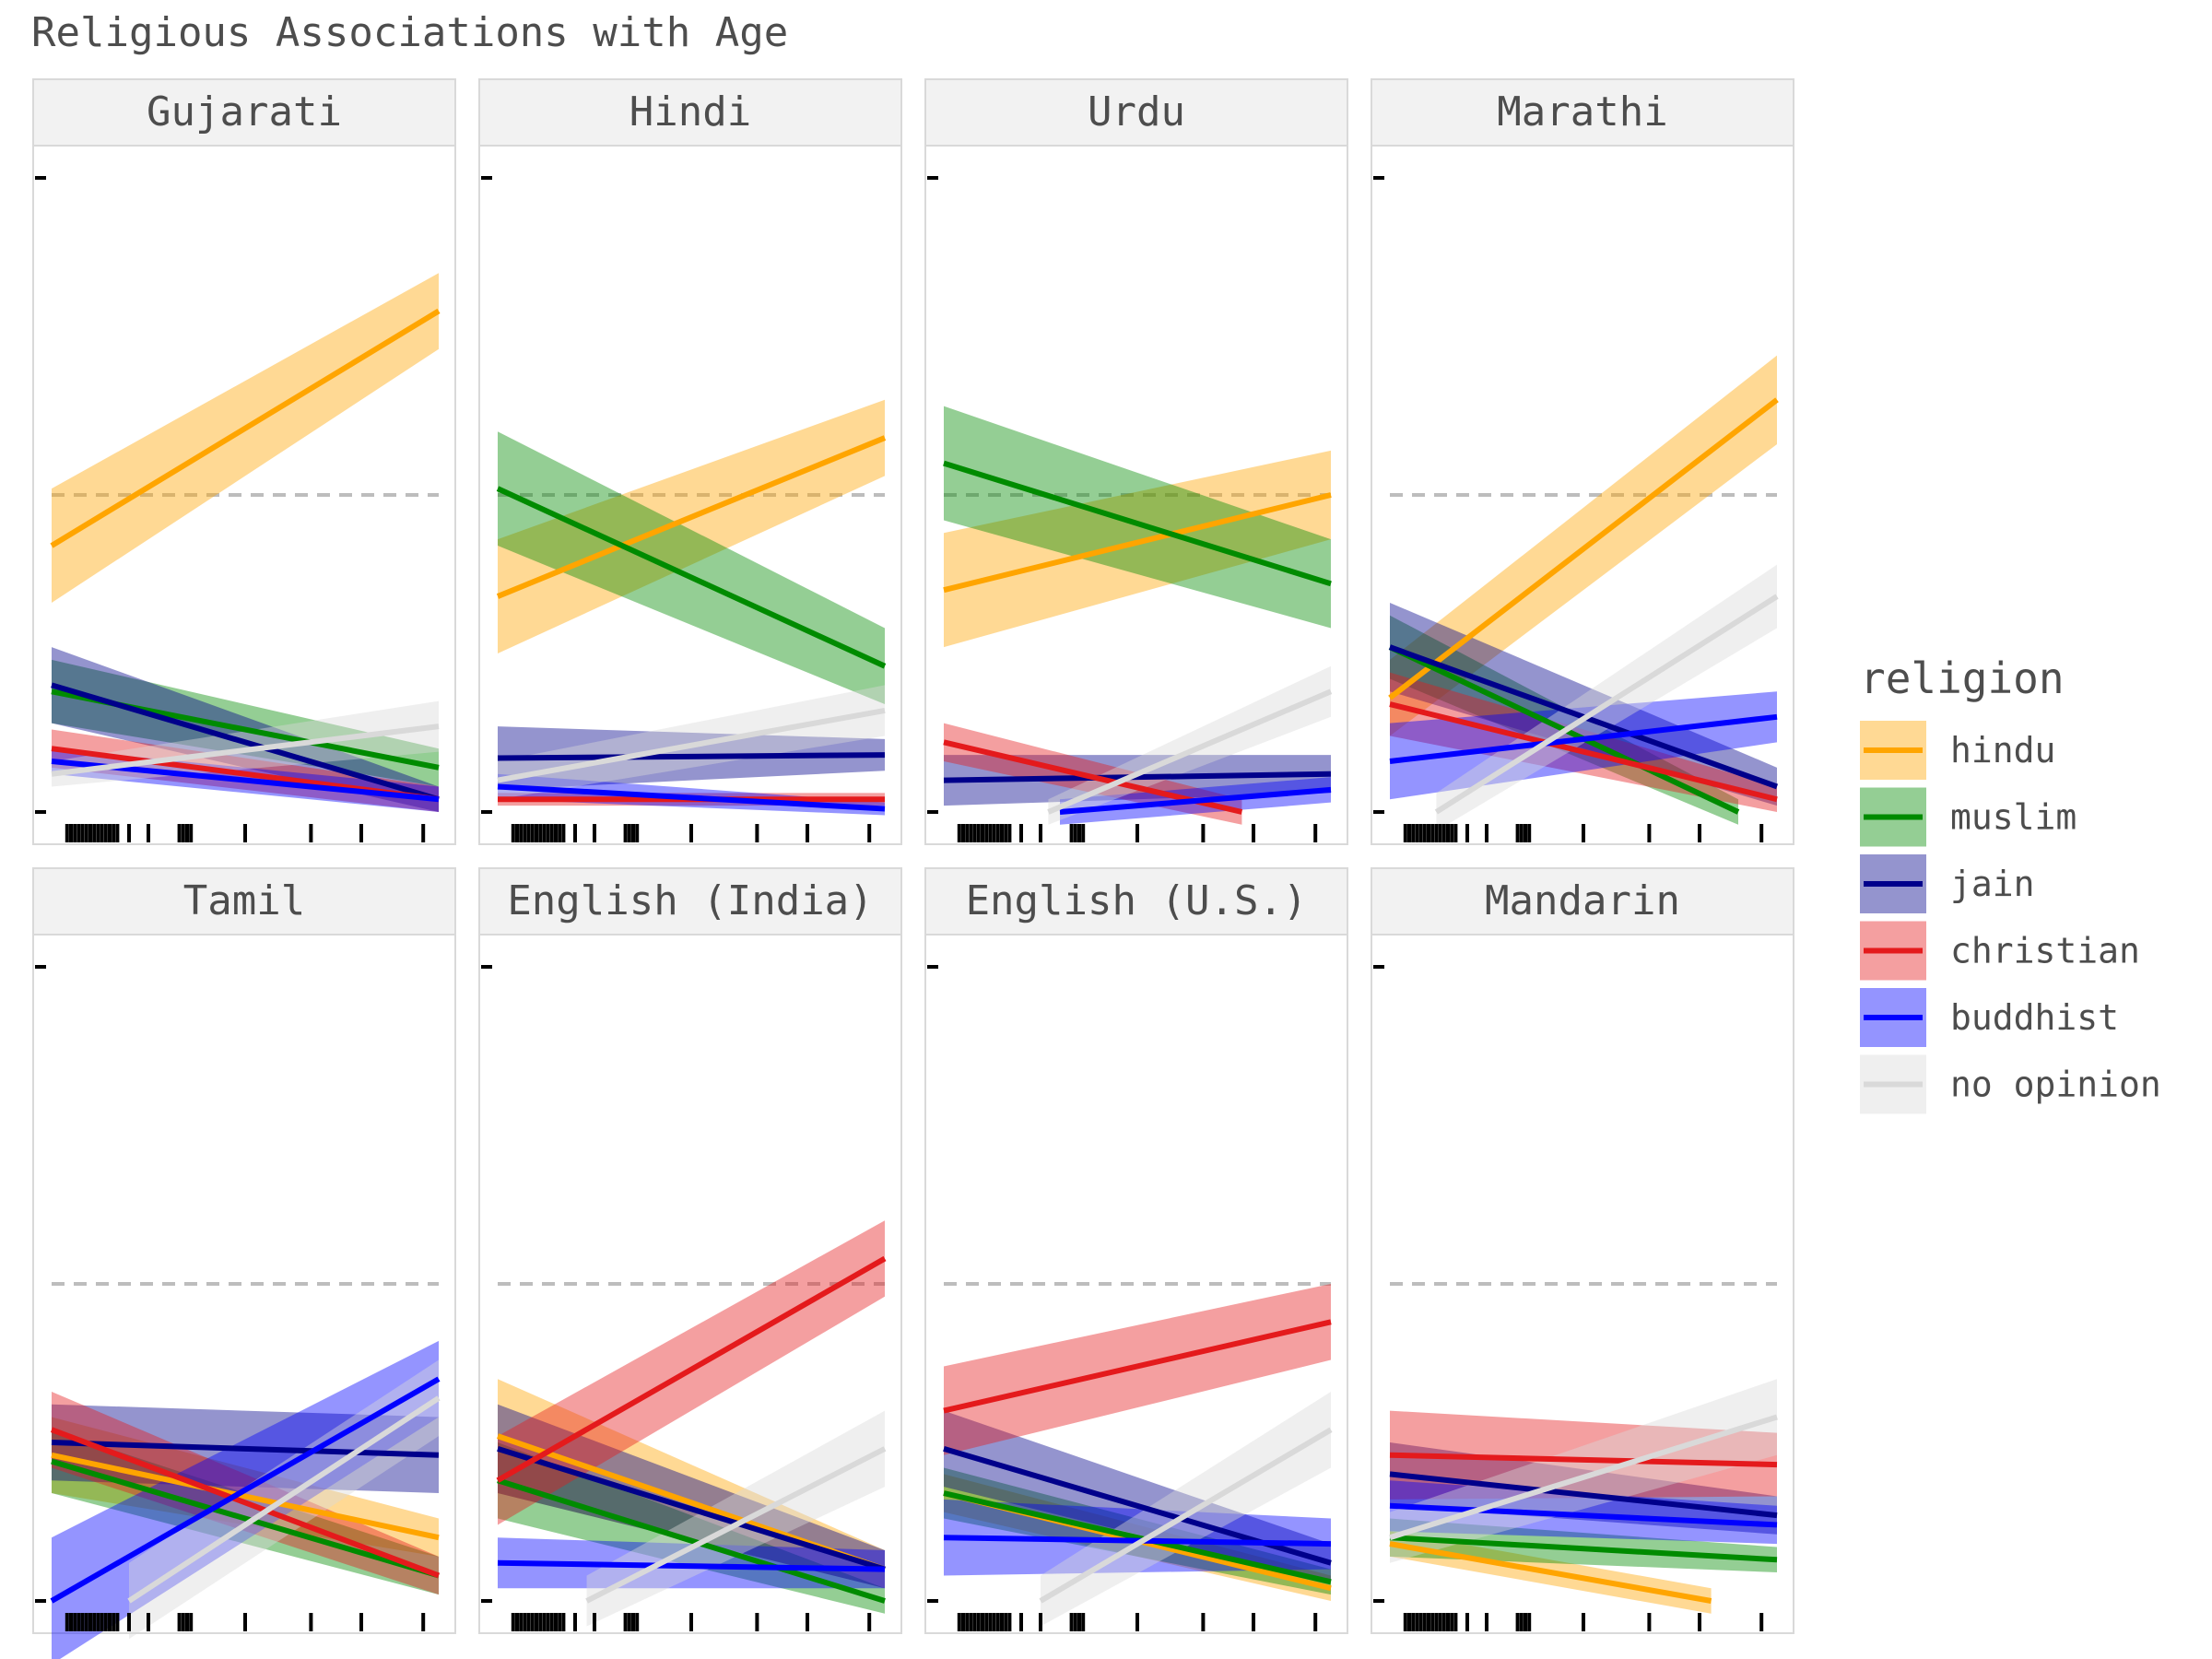 This screenshot has width=2212, height=1659. I want to click on legend-label: buddhist, so click(2034, 1017).